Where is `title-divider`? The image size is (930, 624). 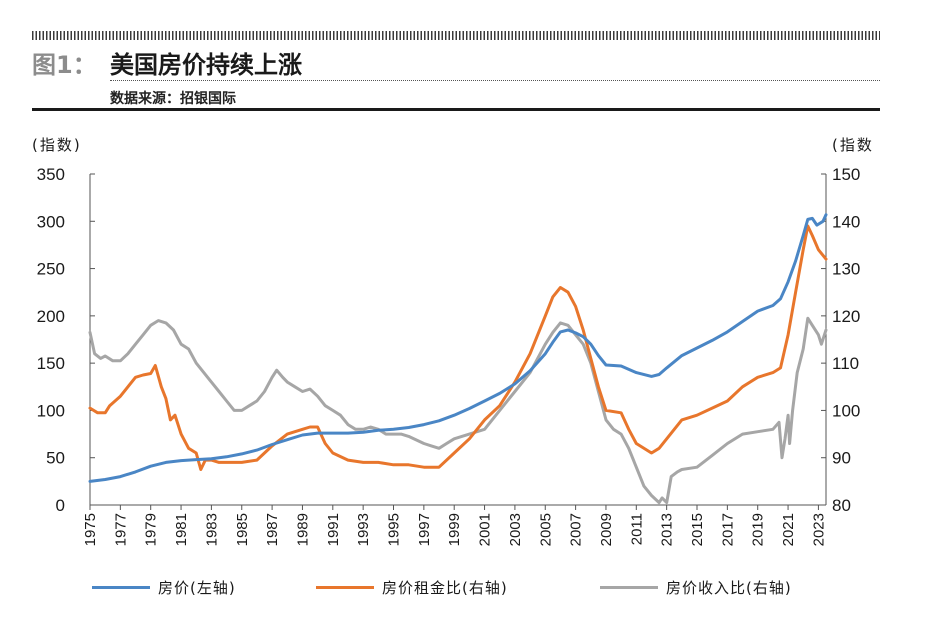 title-divider is located at coordinates (495, 80).